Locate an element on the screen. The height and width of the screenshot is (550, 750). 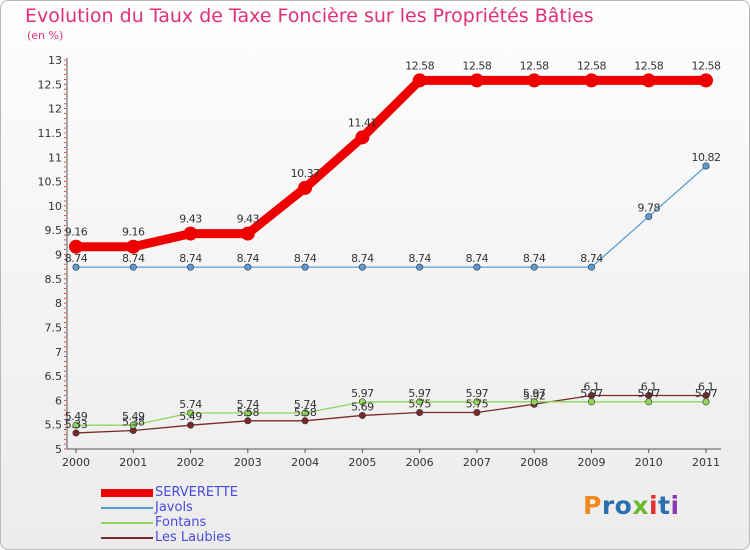
legend-item-fontans: Fontans is located at coordinates (169, 522).